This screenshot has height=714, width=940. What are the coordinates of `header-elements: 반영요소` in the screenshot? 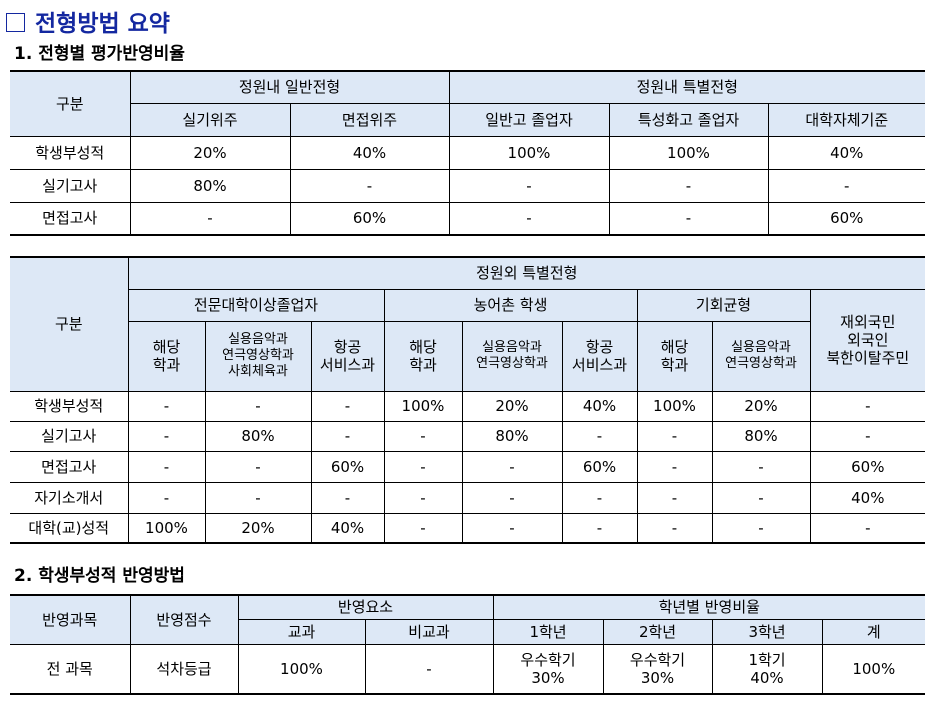 It's located at (365, 607).